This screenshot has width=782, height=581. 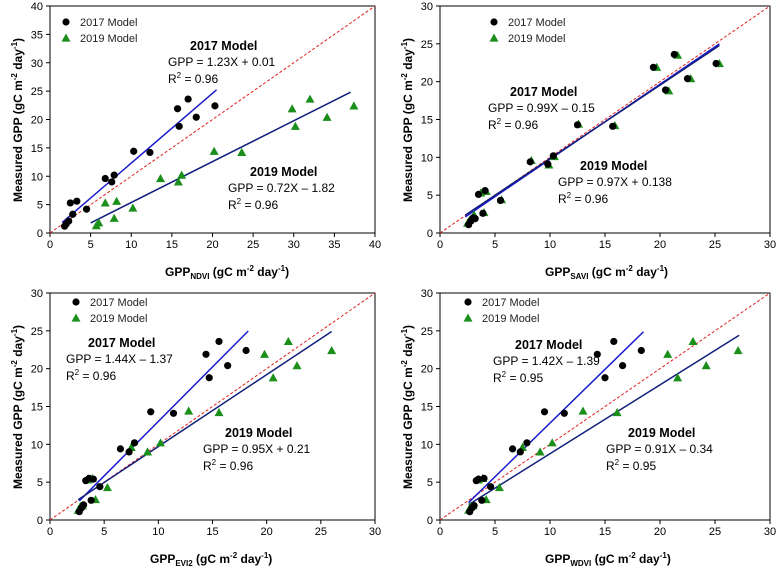 What do you see at coordinates (608, 559) in the screenshot?
I see `x-axis-label: GPPWDVI (gC m-2 day-1)` at bounding box center [608, 559].